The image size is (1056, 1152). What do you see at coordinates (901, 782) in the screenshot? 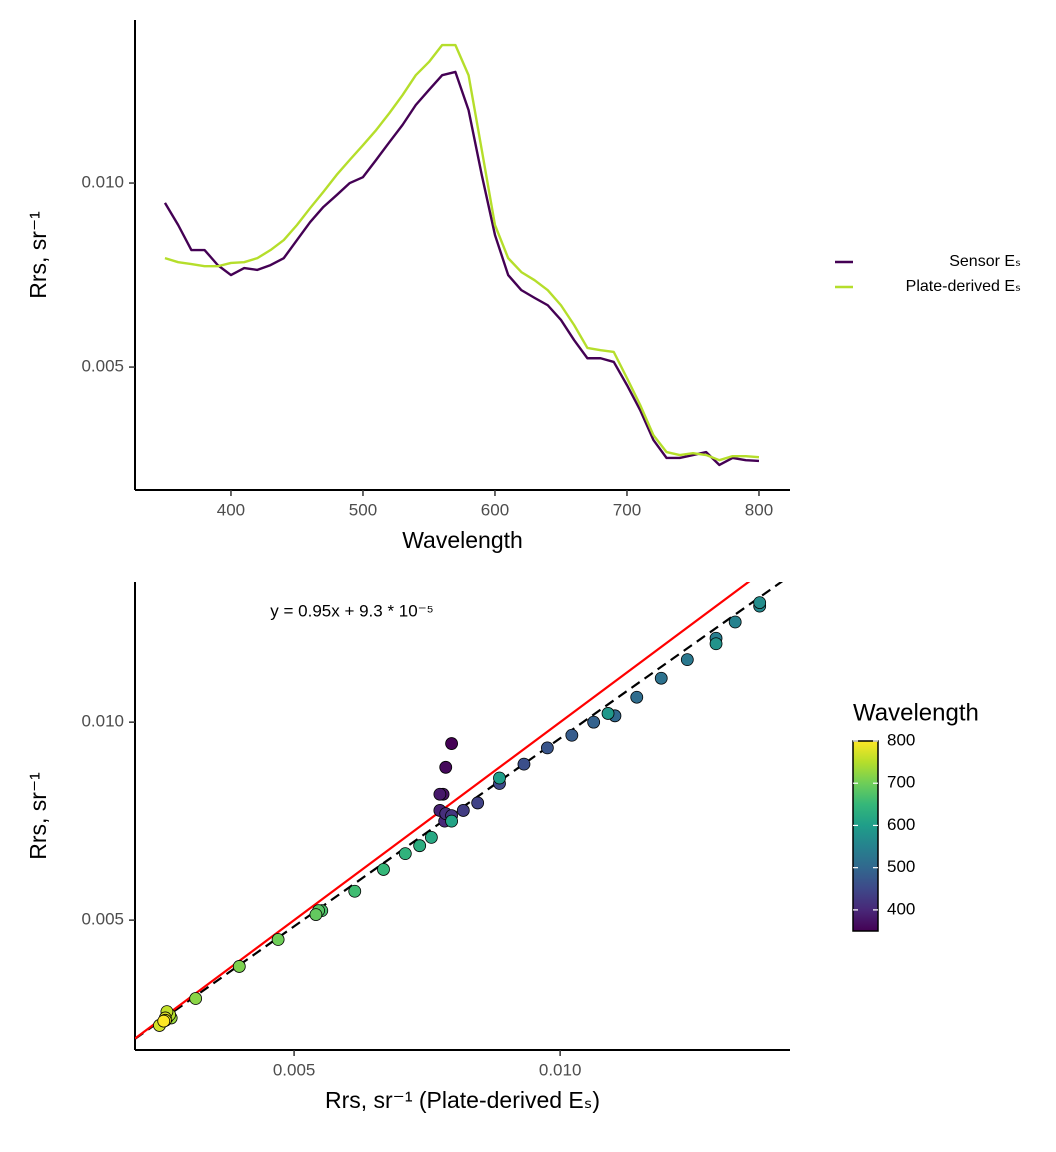
I see `colorbar-tick-label: 700` at bounding box center [901, 782].